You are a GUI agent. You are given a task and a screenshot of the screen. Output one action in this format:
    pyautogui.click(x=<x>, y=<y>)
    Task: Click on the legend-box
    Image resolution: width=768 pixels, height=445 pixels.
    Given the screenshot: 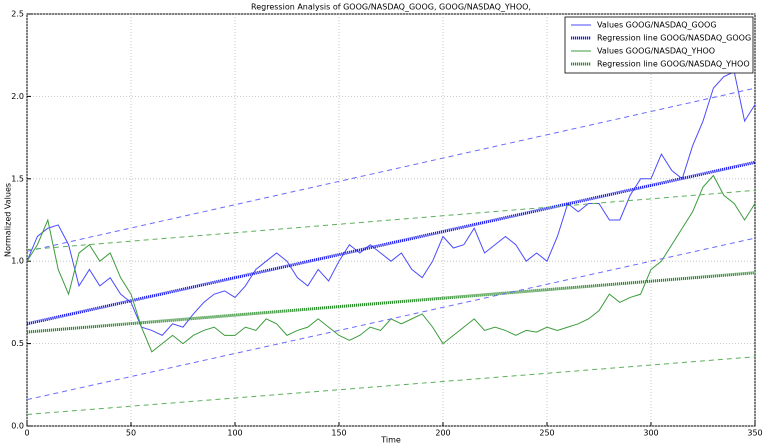 What is the action you would take?
    pyautogui.click(x=659, y=45)
    